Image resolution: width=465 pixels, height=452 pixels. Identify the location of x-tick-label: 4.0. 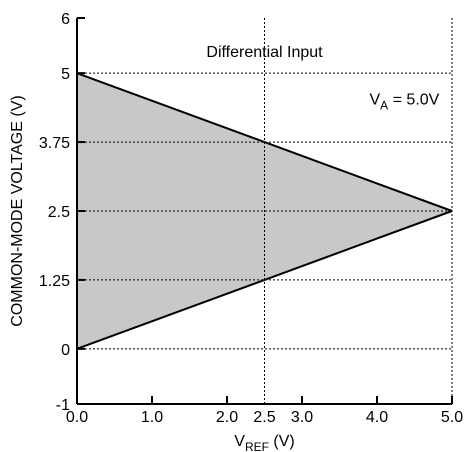
(377, 417).